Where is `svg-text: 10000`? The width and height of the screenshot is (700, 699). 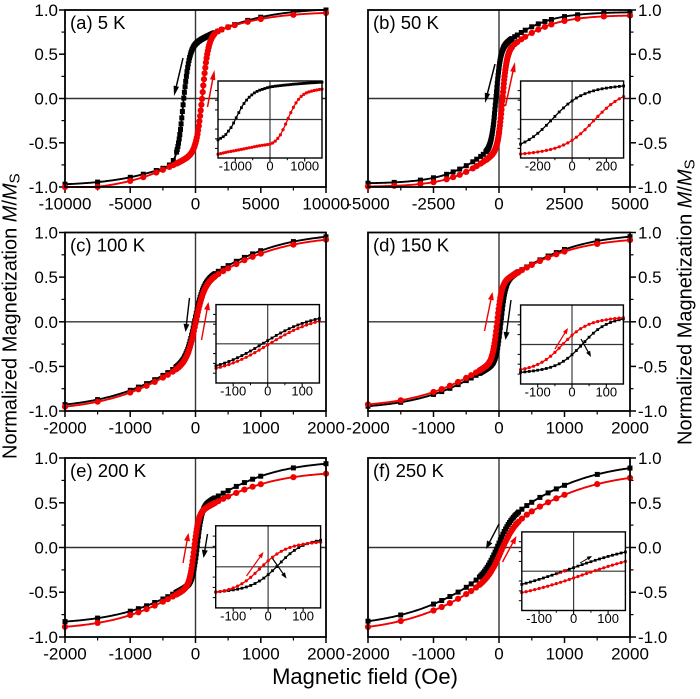
svg-text: 10000 is located at coordinates (325, 204).